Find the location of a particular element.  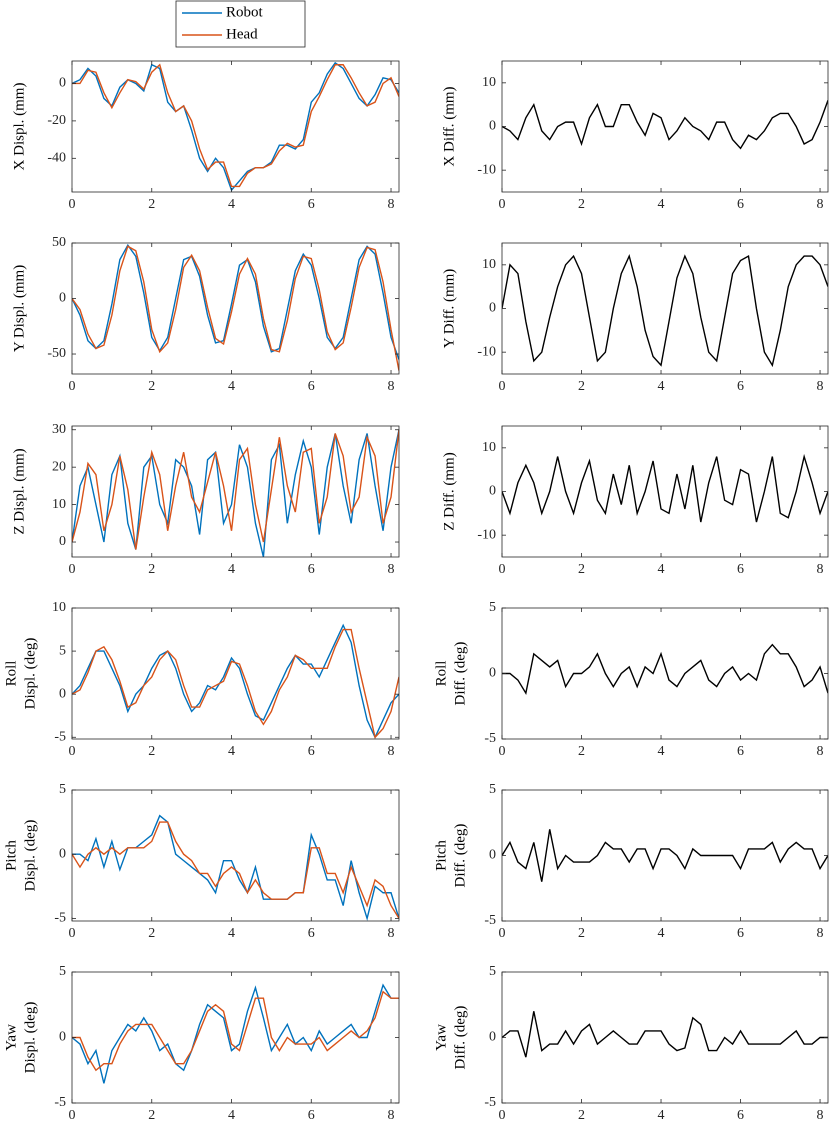

y-tick-label: 30 is located at coordinates (59, 429).